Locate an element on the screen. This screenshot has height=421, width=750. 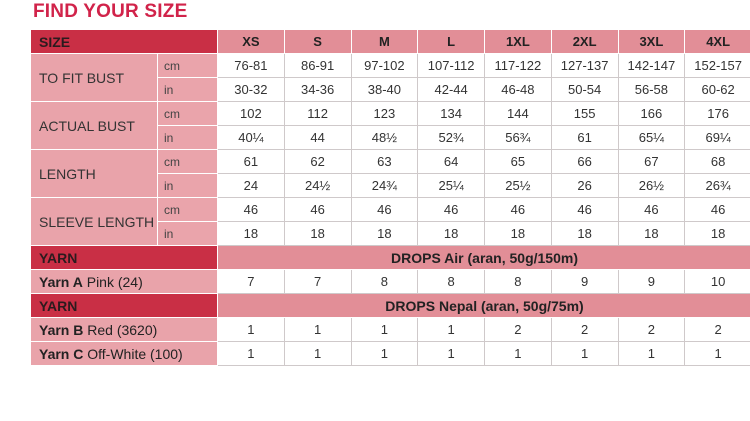
size-header-row: SIZE XS S M L 1XL 2XL 3XL 4XL is located at coordinates (390, 41).